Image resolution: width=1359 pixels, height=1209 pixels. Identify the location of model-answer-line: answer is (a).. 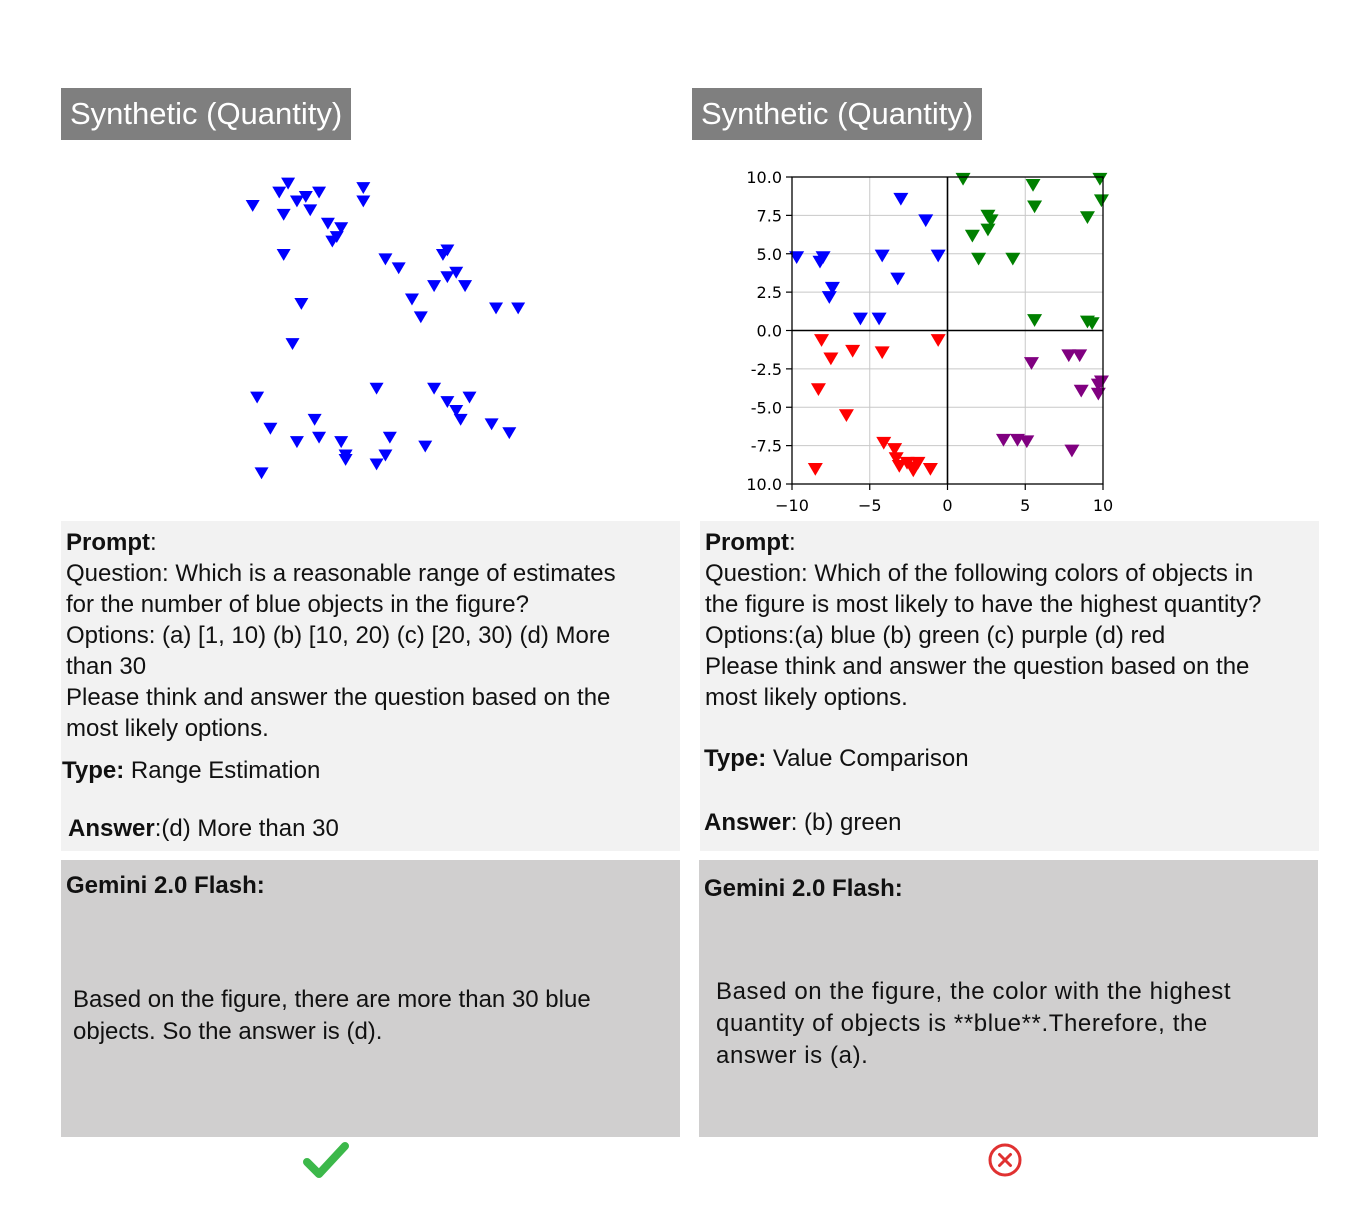
(792, 1055).